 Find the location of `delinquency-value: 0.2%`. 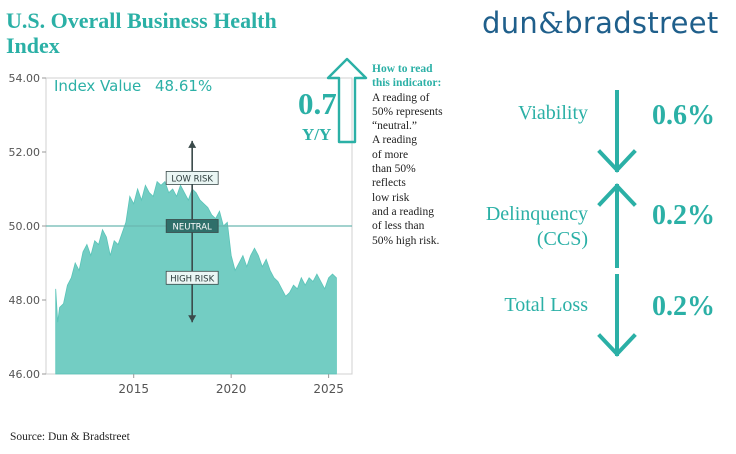

delinquency-value: 0.2% is located at coordinates (683, 215).